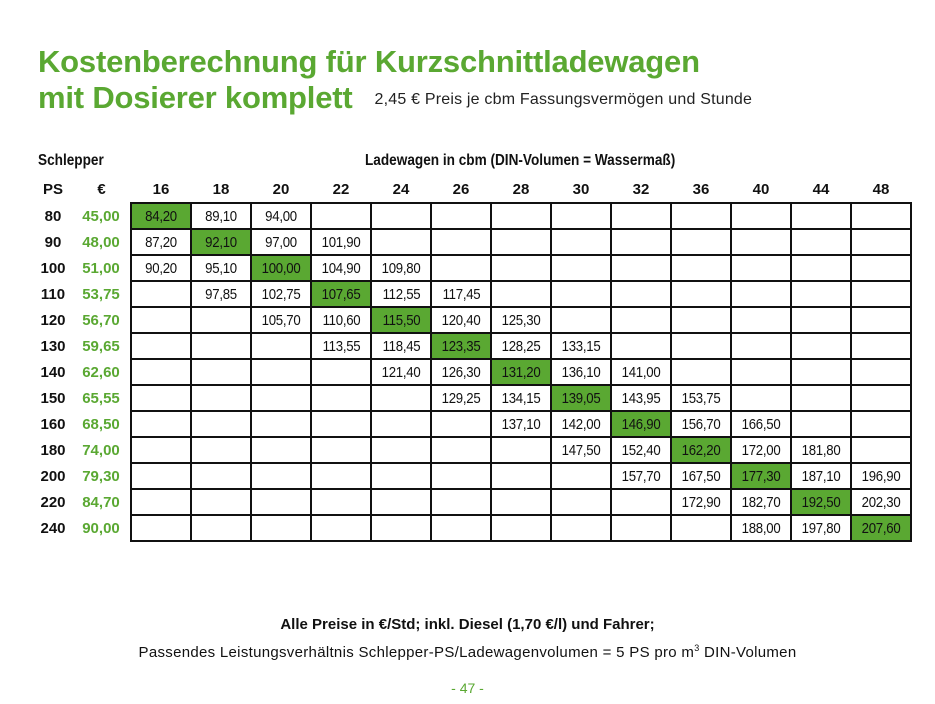  I want to click on highlighted-price-cell: 115,50, so click(401, 320).